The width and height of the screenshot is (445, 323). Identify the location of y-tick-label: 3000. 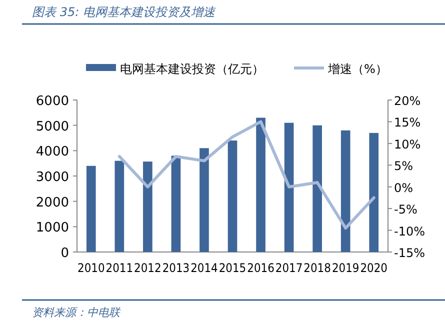
(52, 177).